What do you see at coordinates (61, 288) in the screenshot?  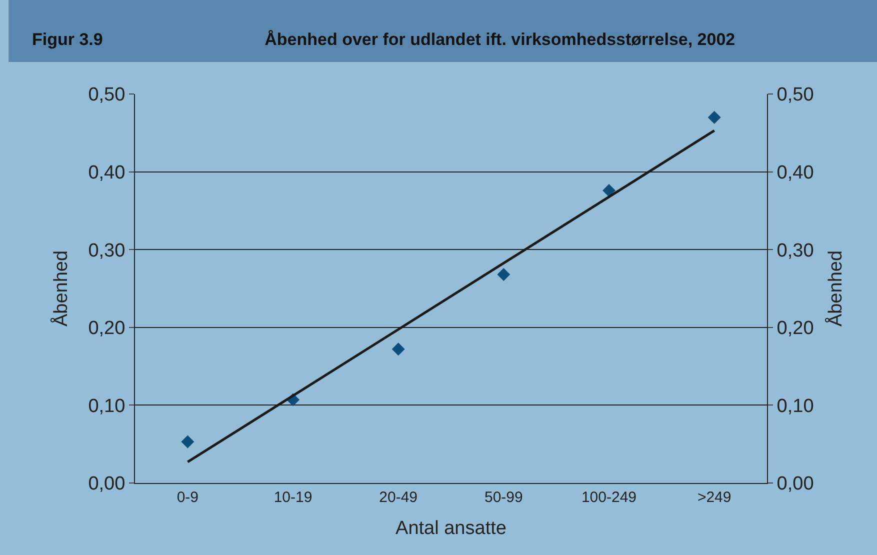 I see `y-axis-title: Åbenhed` at bounding box center [61, 288].